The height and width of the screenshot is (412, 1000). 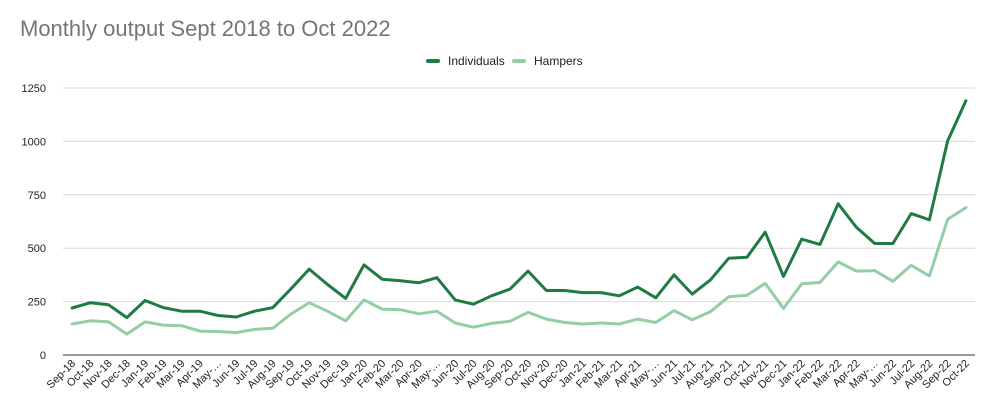 What do you see at coordinates (37, 249) in the screenshot?
I see `y-tick-label: 500` at bounding box center [37, 249].